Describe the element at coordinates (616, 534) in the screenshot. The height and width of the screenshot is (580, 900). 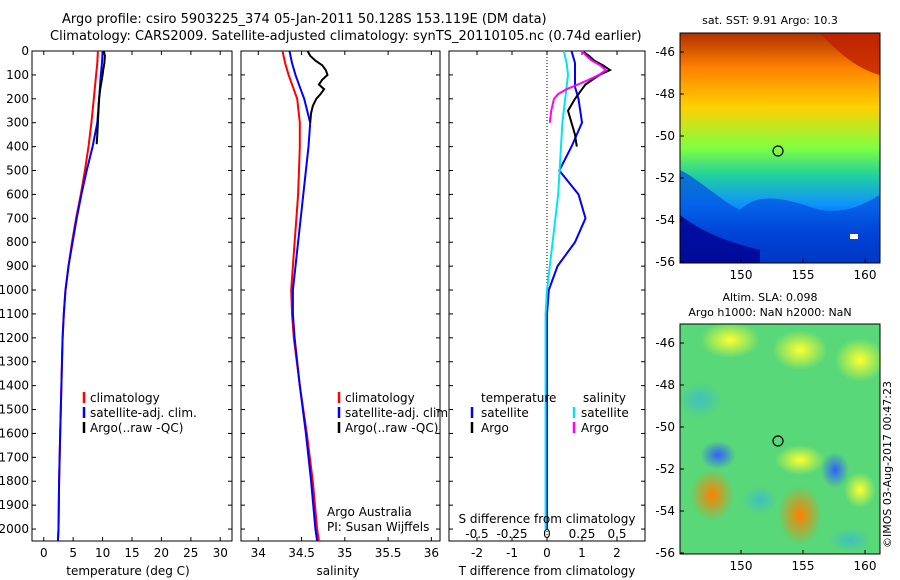
I see `s-difference-tick-label: 0.5` at that location.